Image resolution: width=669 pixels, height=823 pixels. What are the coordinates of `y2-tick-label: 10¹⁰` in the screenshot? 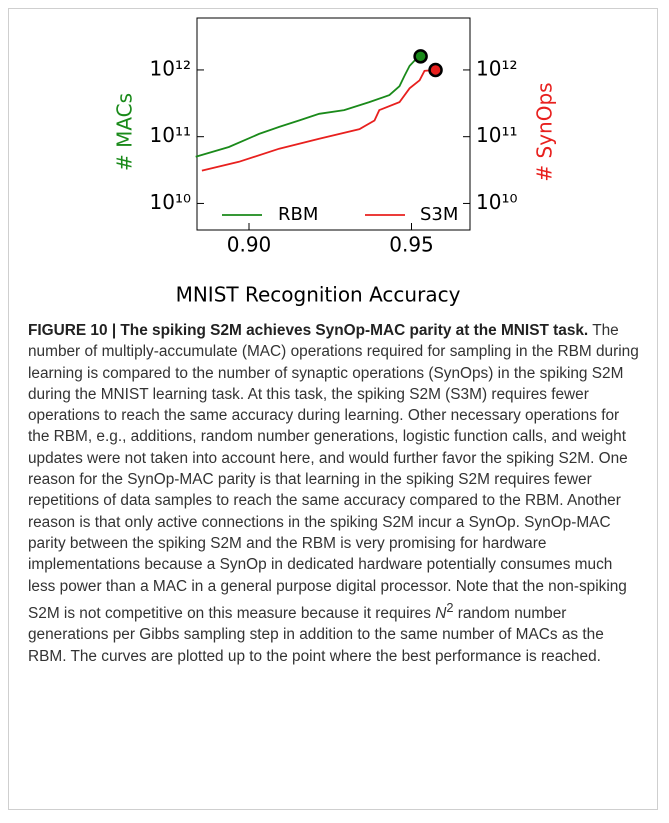 It's located at (496, 202).